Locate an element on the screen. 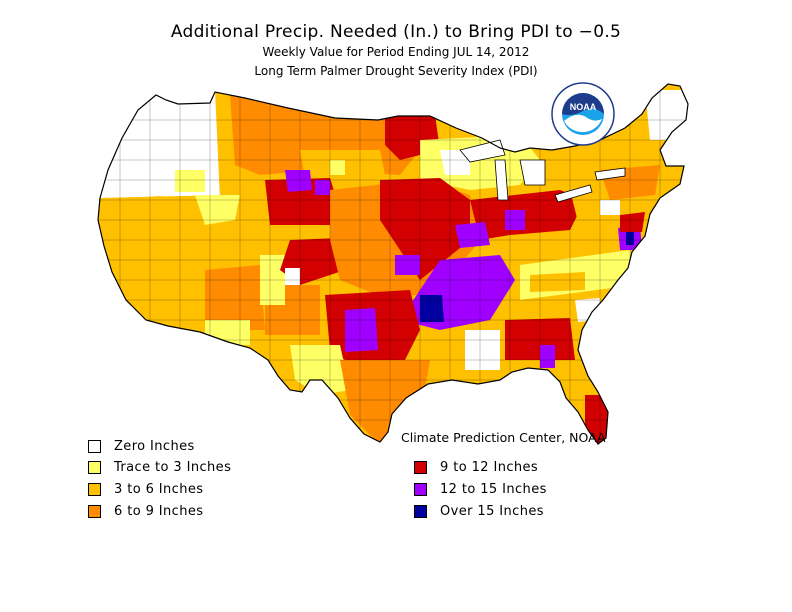  noaa-logo: NOAA is located at coordinates (583, 114).